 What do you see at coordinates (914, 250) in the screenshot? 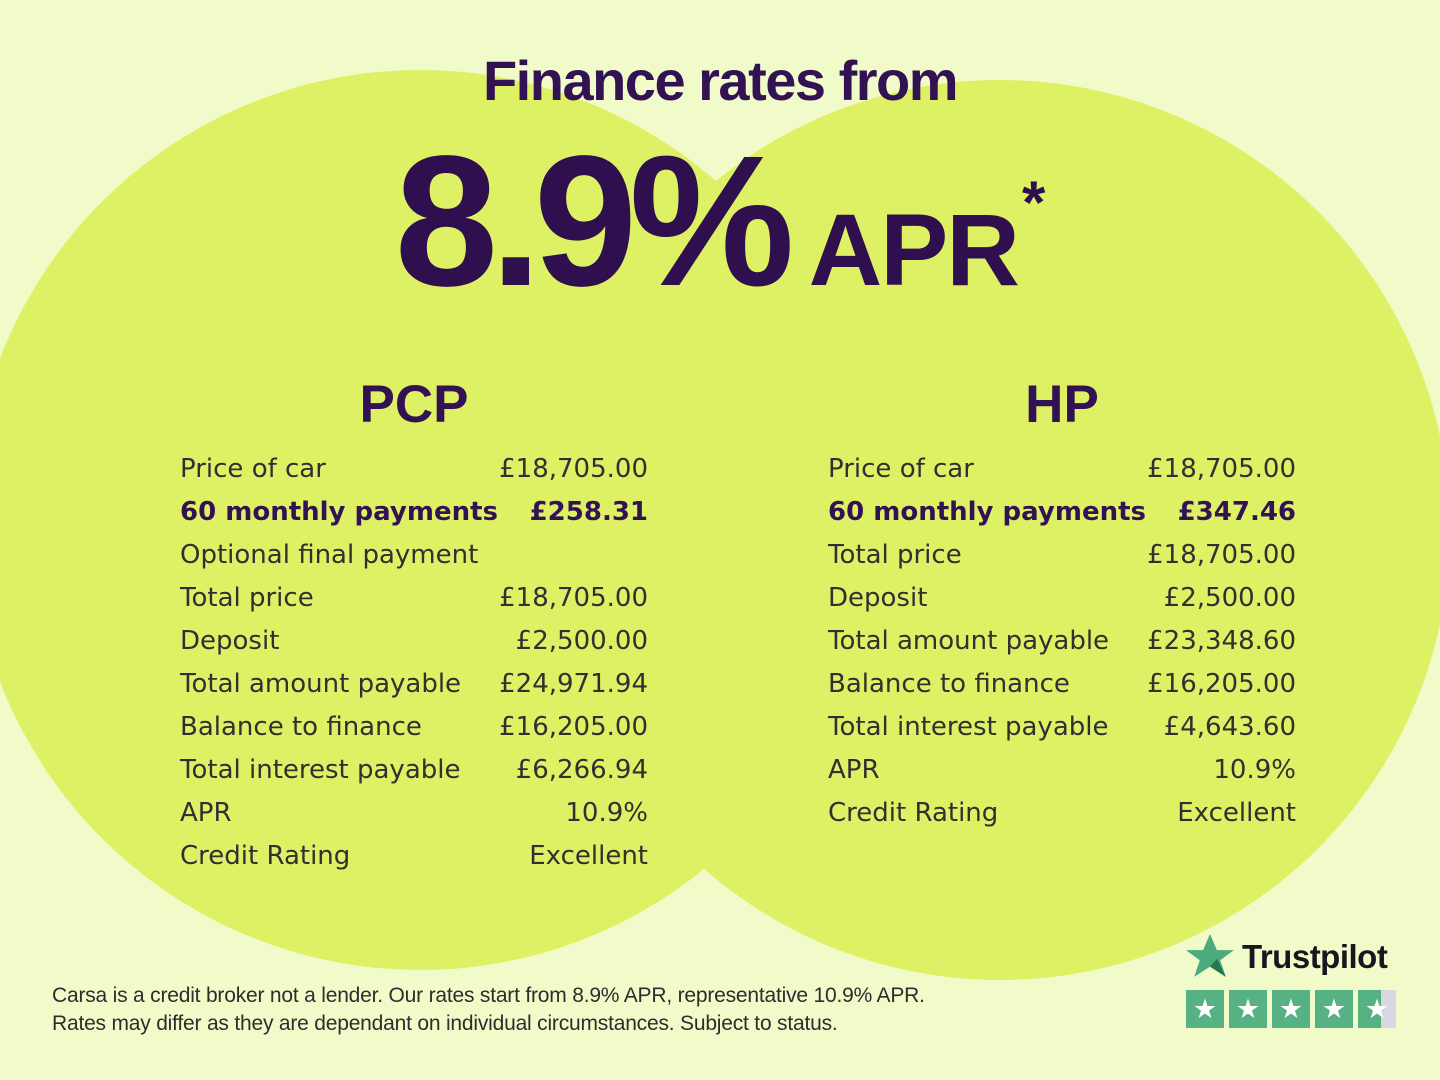
I see `rate-unit: APR` at bounding box center [914, 250].